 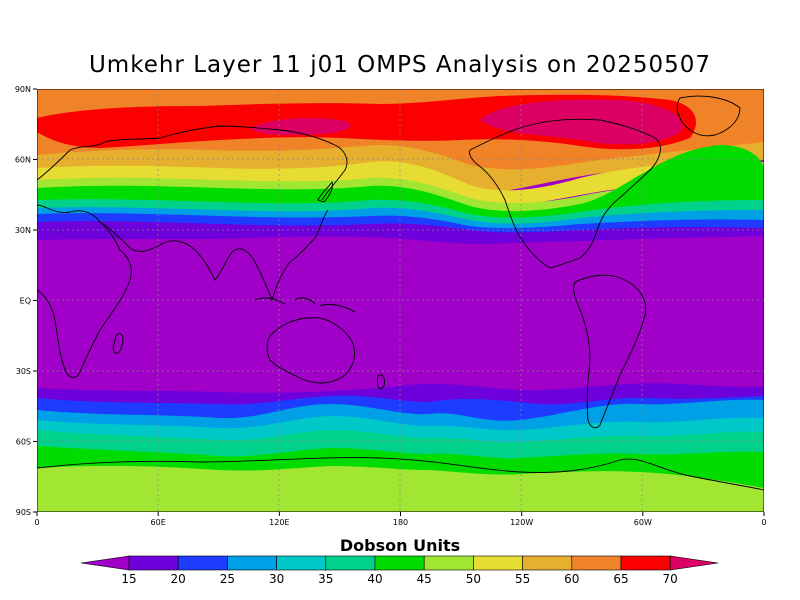 What do you see at coordinates (565, 193) in the screenshot?
I see `coast-north-america` at bounding box center [565, 193].